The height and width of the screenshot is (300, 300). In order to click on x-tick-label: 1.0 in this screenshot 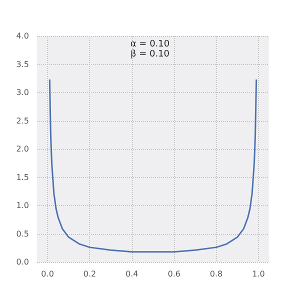, I will do `click(258, 274)`.